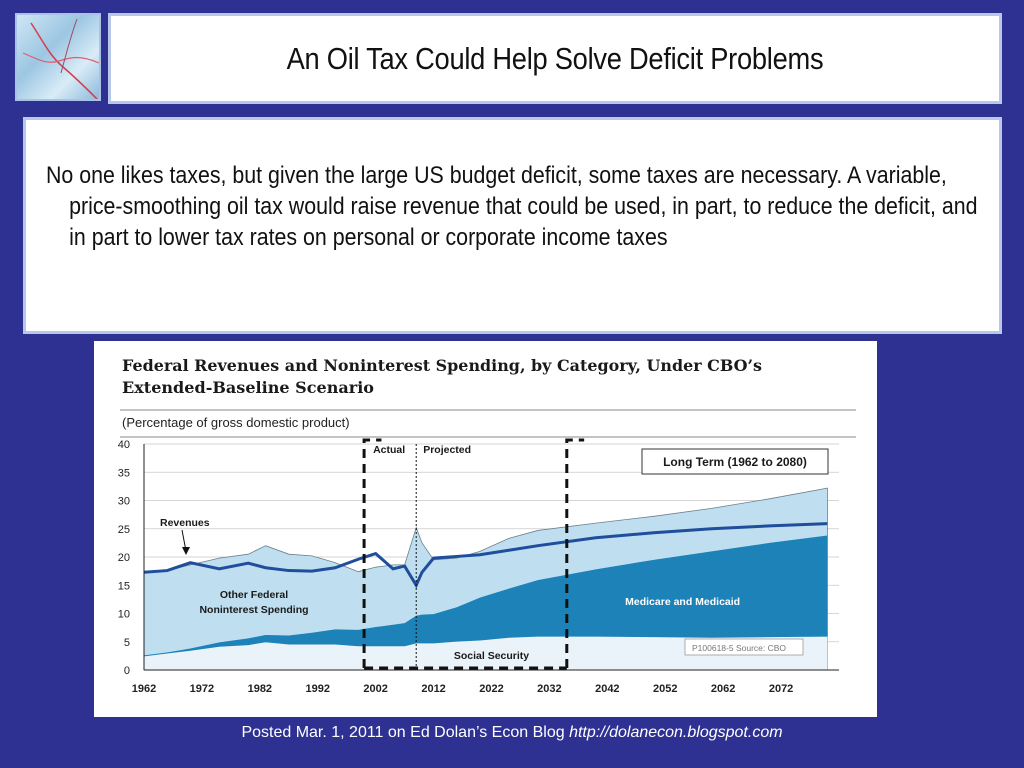  I want to click on y-tick-label: 10, so click(124, 615).